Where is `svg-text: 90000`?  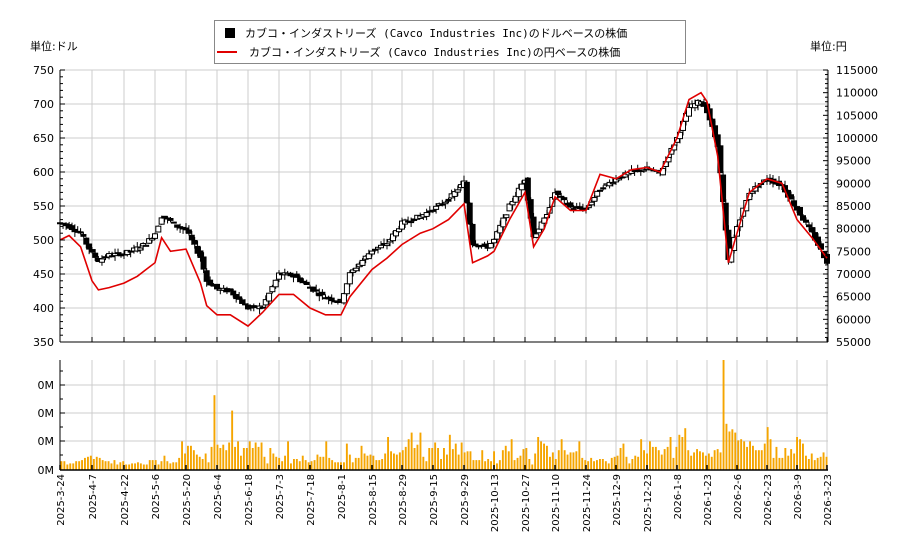 svg-text: 90000 is located at coordinates (853, 183).